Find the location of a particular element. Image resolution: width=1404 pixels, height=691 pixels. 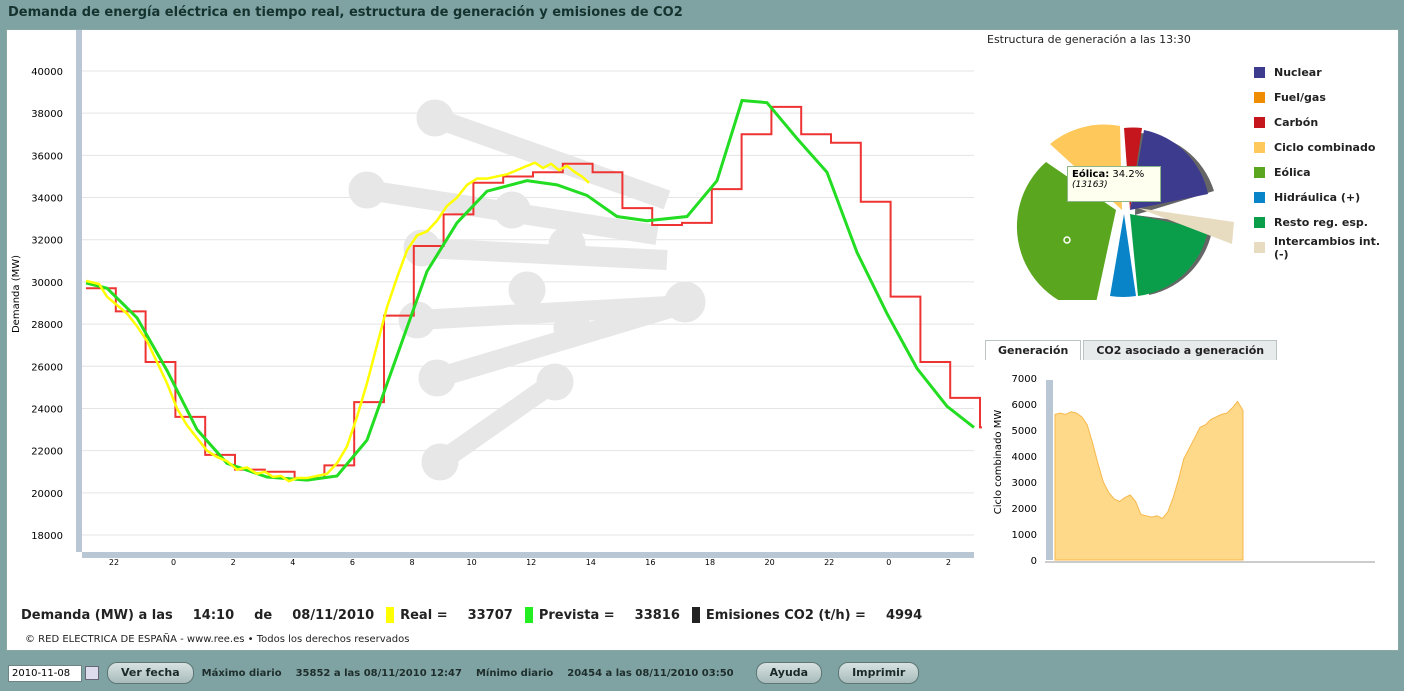

y-axis-label: Demanda (MW) is located at coordinates (16, 294).